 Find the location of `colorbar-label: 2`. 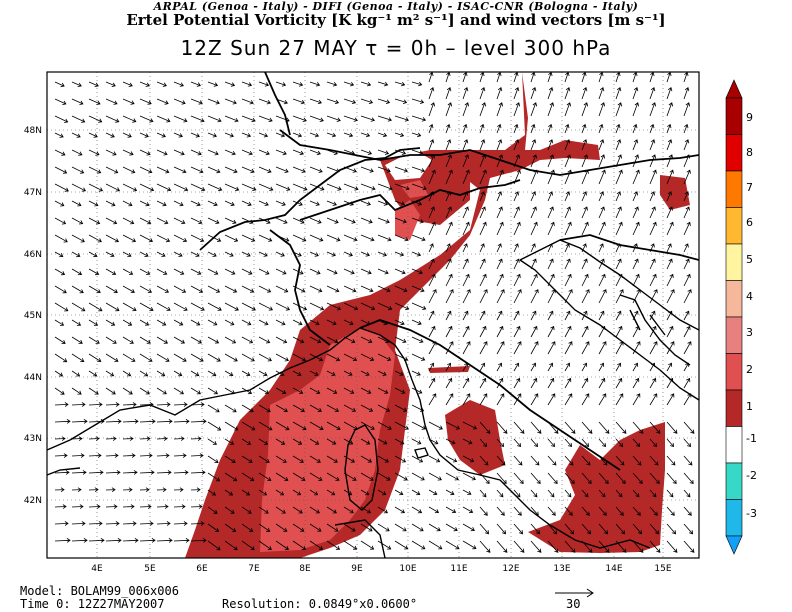

colorbar-label: 2 is located at coordinates (749, 369).